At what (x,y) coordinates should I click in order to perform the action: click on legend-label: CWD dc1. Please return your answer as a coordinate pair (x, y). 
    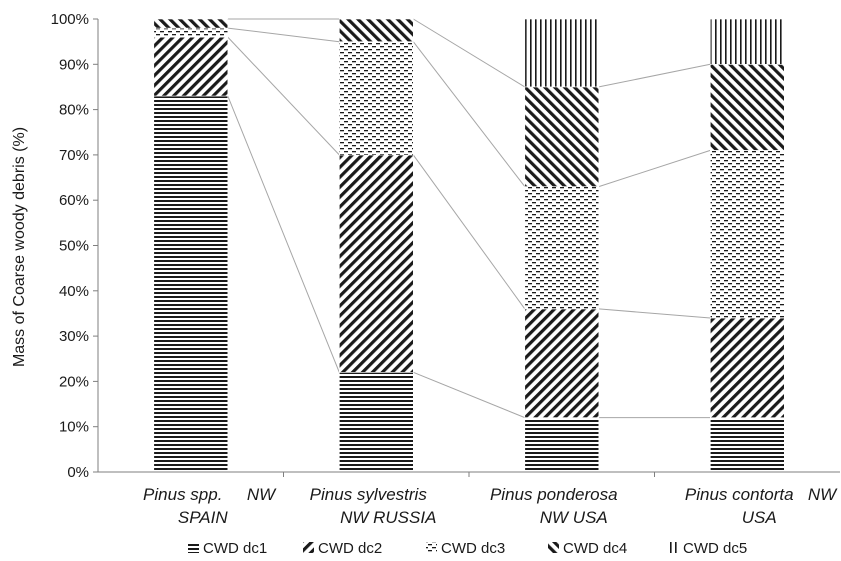
    Looking at the image, I should click on (235, 548).